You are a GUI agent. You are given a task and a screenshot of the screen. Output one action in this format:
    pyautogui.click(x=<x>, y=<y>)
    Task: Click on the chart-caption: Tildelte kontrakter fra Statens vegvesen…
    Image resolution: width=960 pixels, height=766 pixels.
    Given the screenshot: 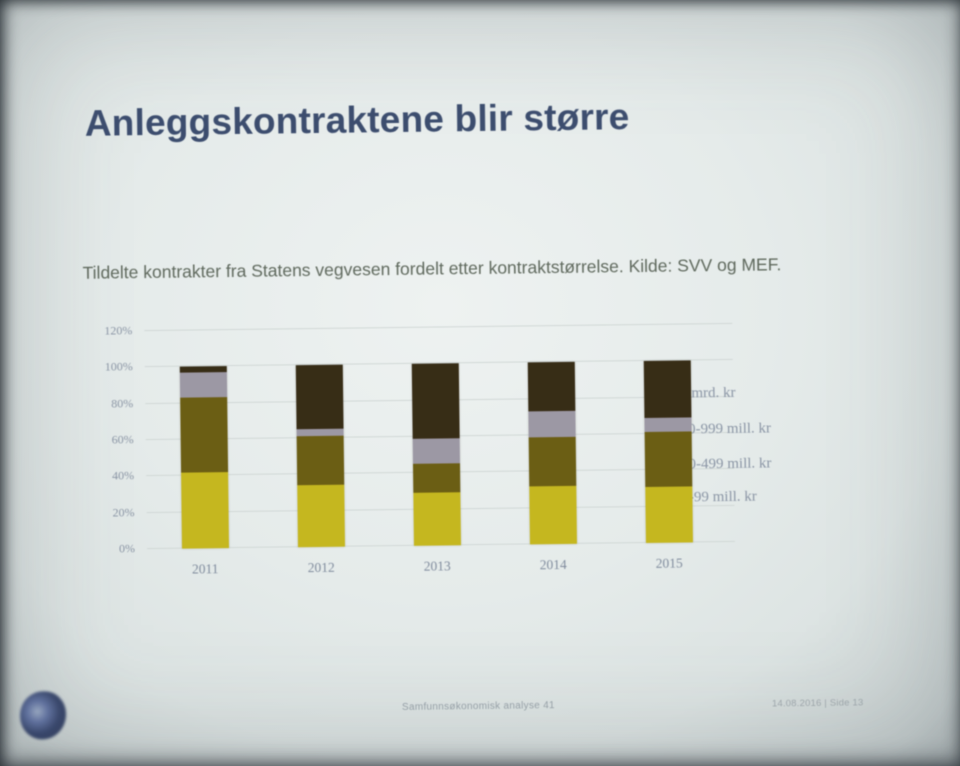 What is the action you would take?
    pyautogui.click(x=432, y=268)
    